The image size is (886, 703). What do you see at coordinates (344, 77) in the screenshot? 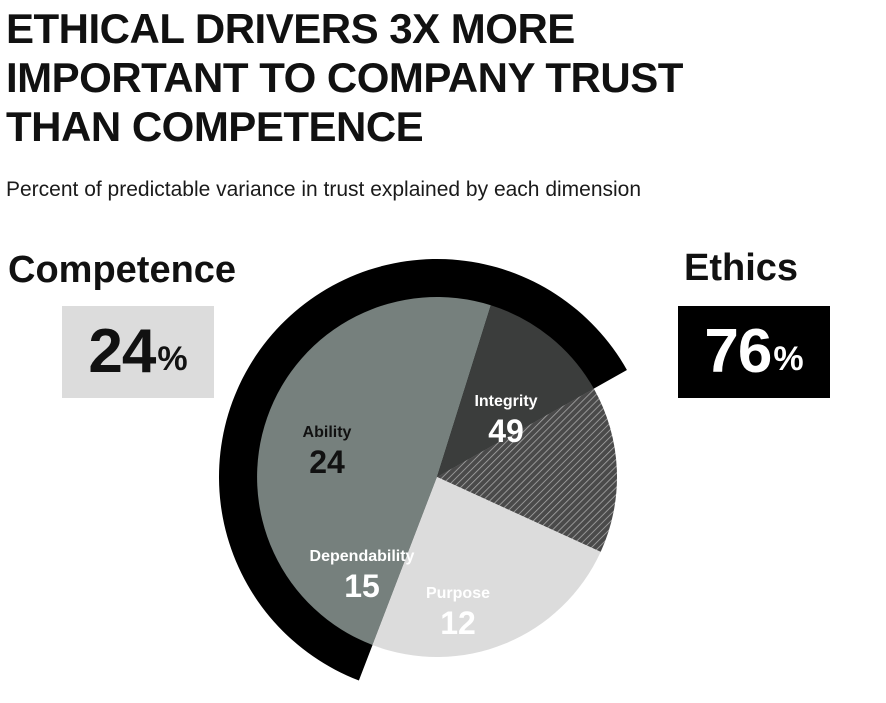
I see `title-line-2: IMPORTANT TO COMPANY TRUST` at bounding box center [344, 77].